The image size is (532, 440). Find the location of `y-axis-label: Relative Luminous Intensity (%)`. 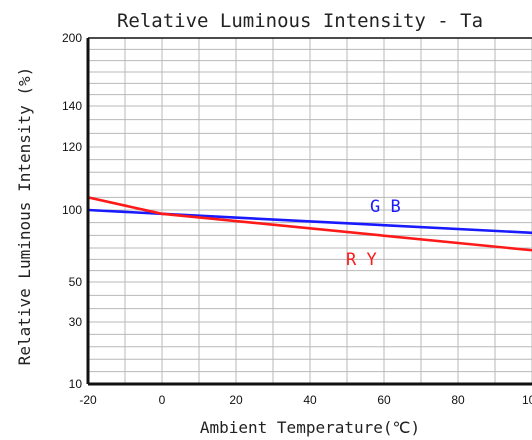

y-axis-label: Relative Luminous Intensity (%) is located at coordinates (24, 216).